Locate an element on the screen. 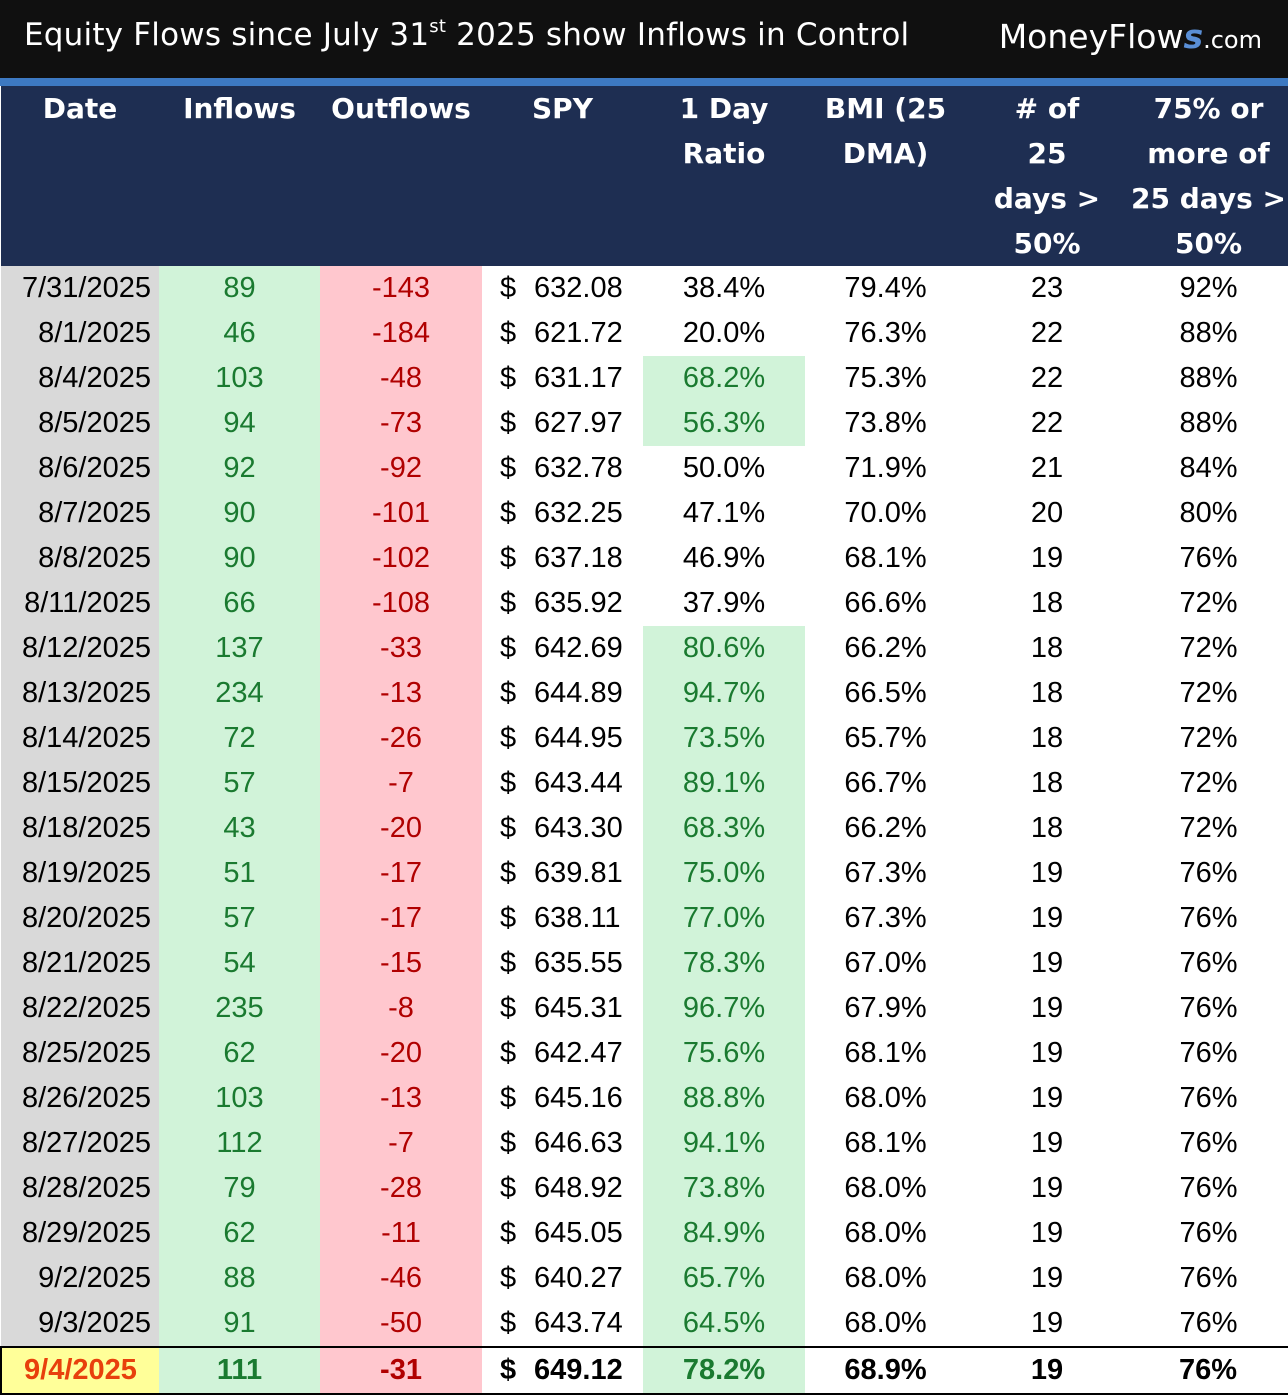 Image resolution: width=1288 pixels, height=1395 pixels. cell-inflow: 137 is located at coordinates (239, 648).